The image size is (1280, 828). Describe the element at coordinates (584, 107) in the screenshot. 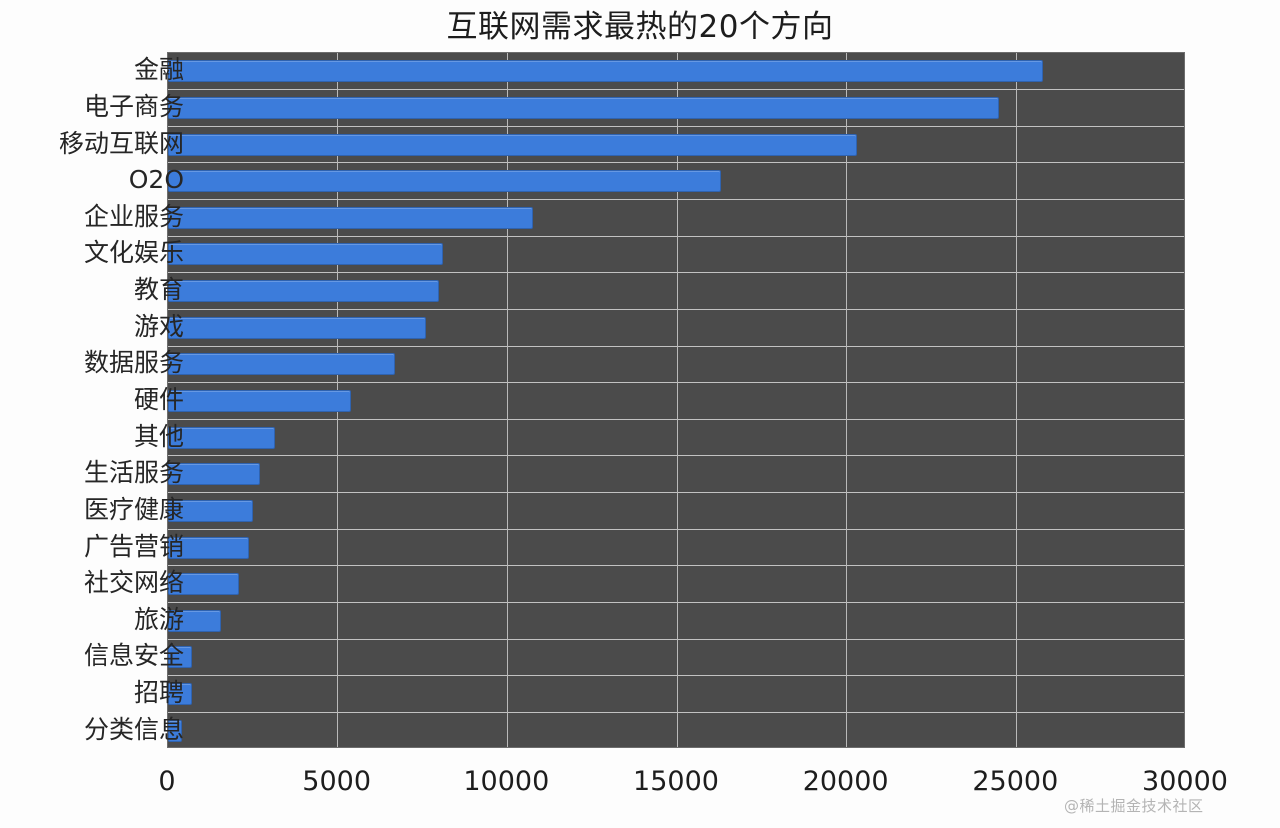

I see `bar-电子商务` at that location.